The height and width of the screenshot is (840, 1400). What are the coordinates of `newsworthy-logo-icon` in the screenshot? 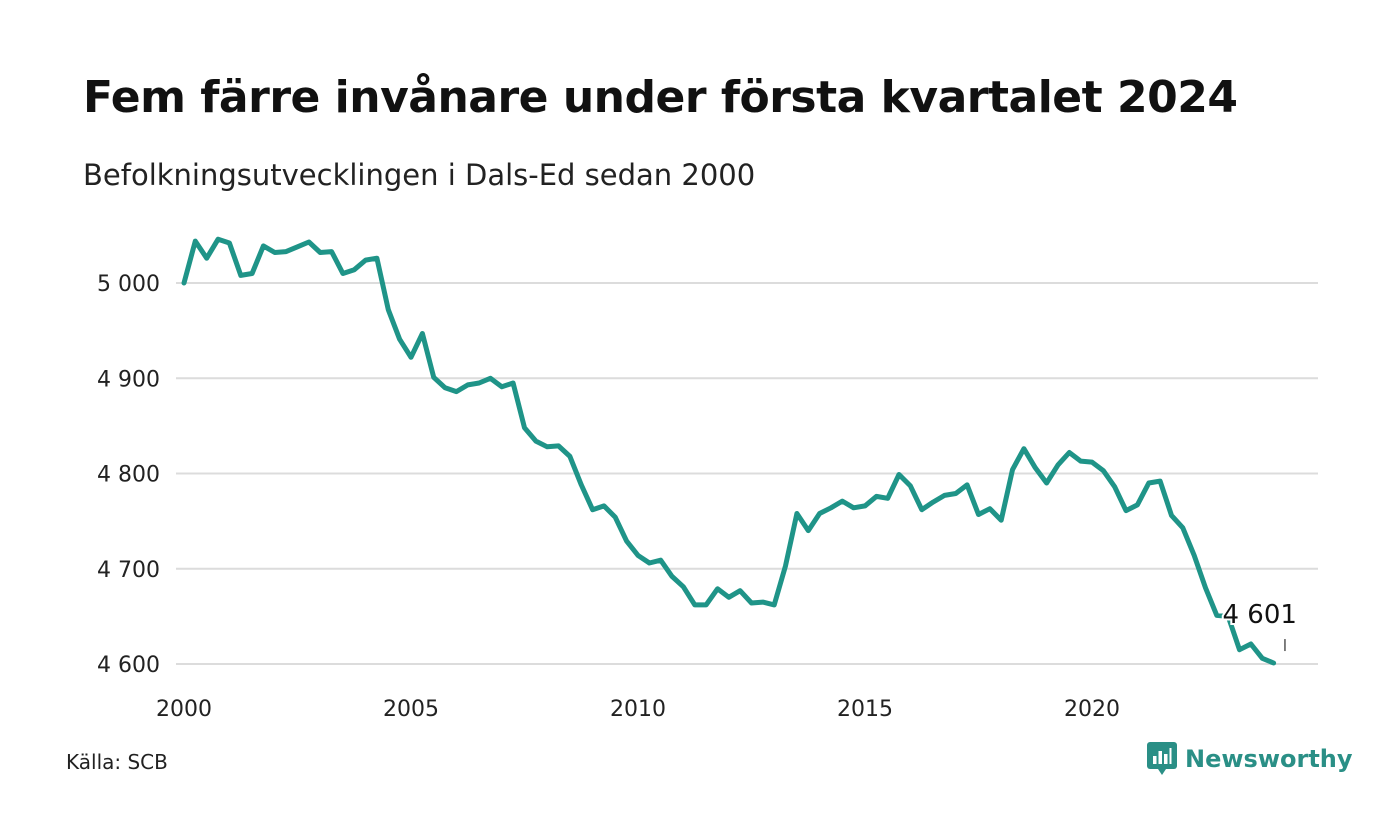 It's located at (1162, 758).